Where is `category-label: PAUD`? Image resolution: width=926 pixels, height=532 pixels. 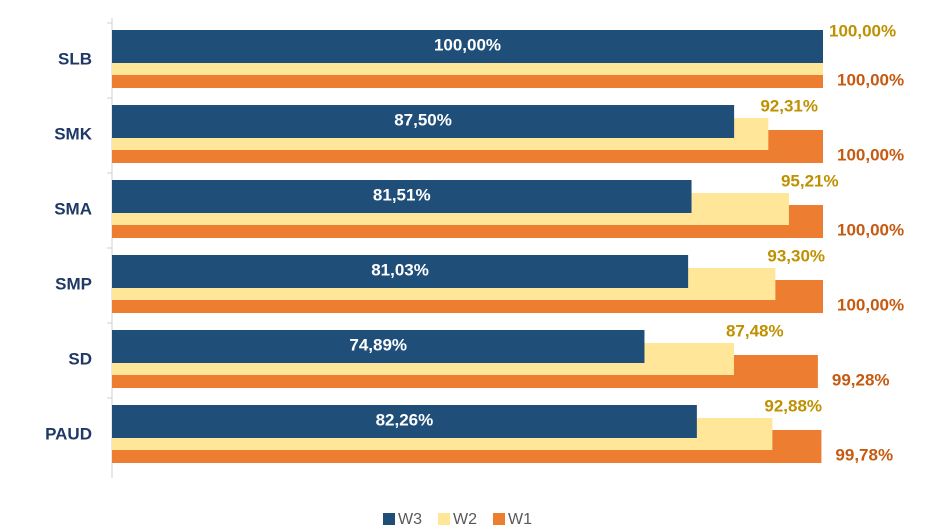 category-label: PAUD is located at coordinates (68, 433).